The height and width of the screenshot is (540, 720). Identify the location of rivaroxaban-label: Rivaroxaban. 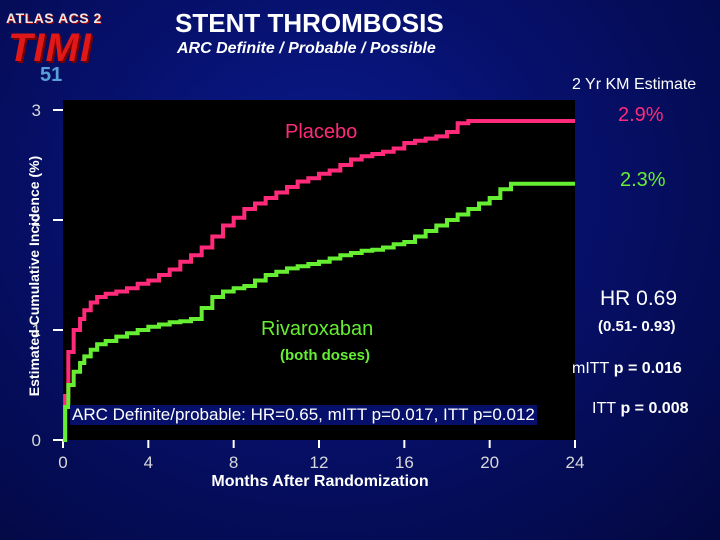
(317, 329).